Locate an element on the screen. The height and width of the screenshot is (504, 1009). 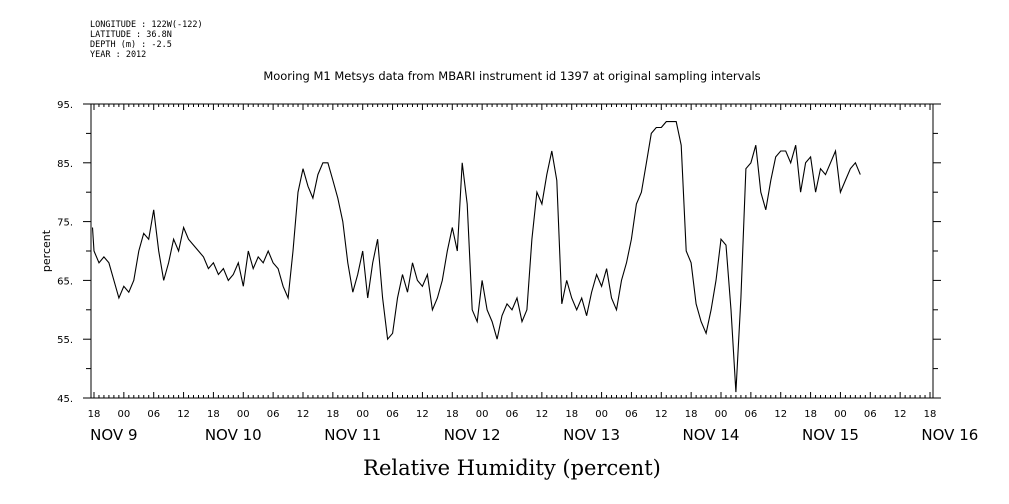
x-day-label: NOV 12 is located at coordinates (472, 435).